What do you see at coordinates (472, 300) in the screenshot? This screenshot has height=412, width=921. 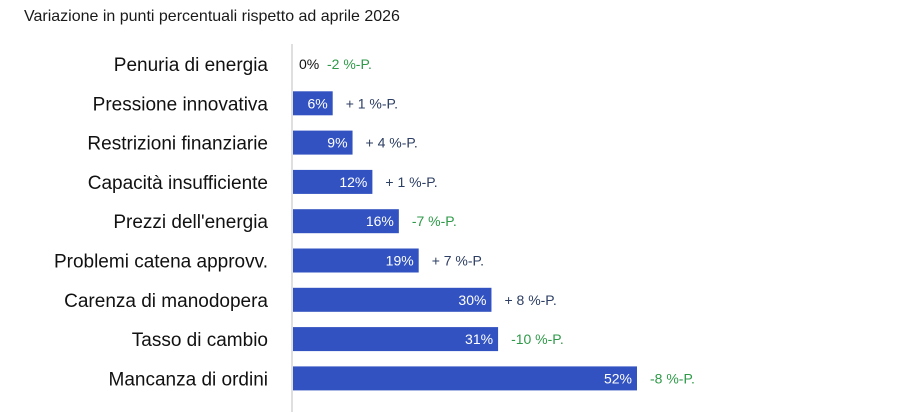 I see `value-label: 30%` at bounding box center [472, 300].